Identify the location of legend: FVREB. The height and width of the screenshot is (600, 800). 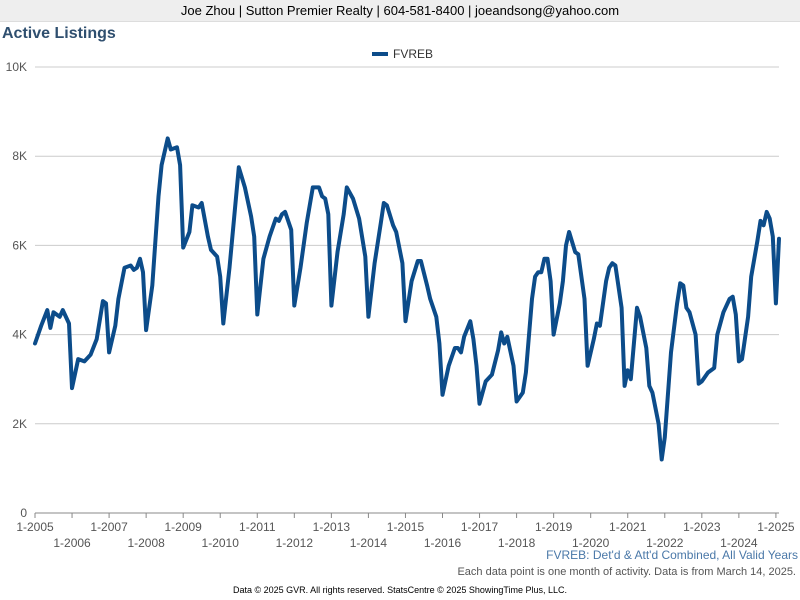
(402, 54).